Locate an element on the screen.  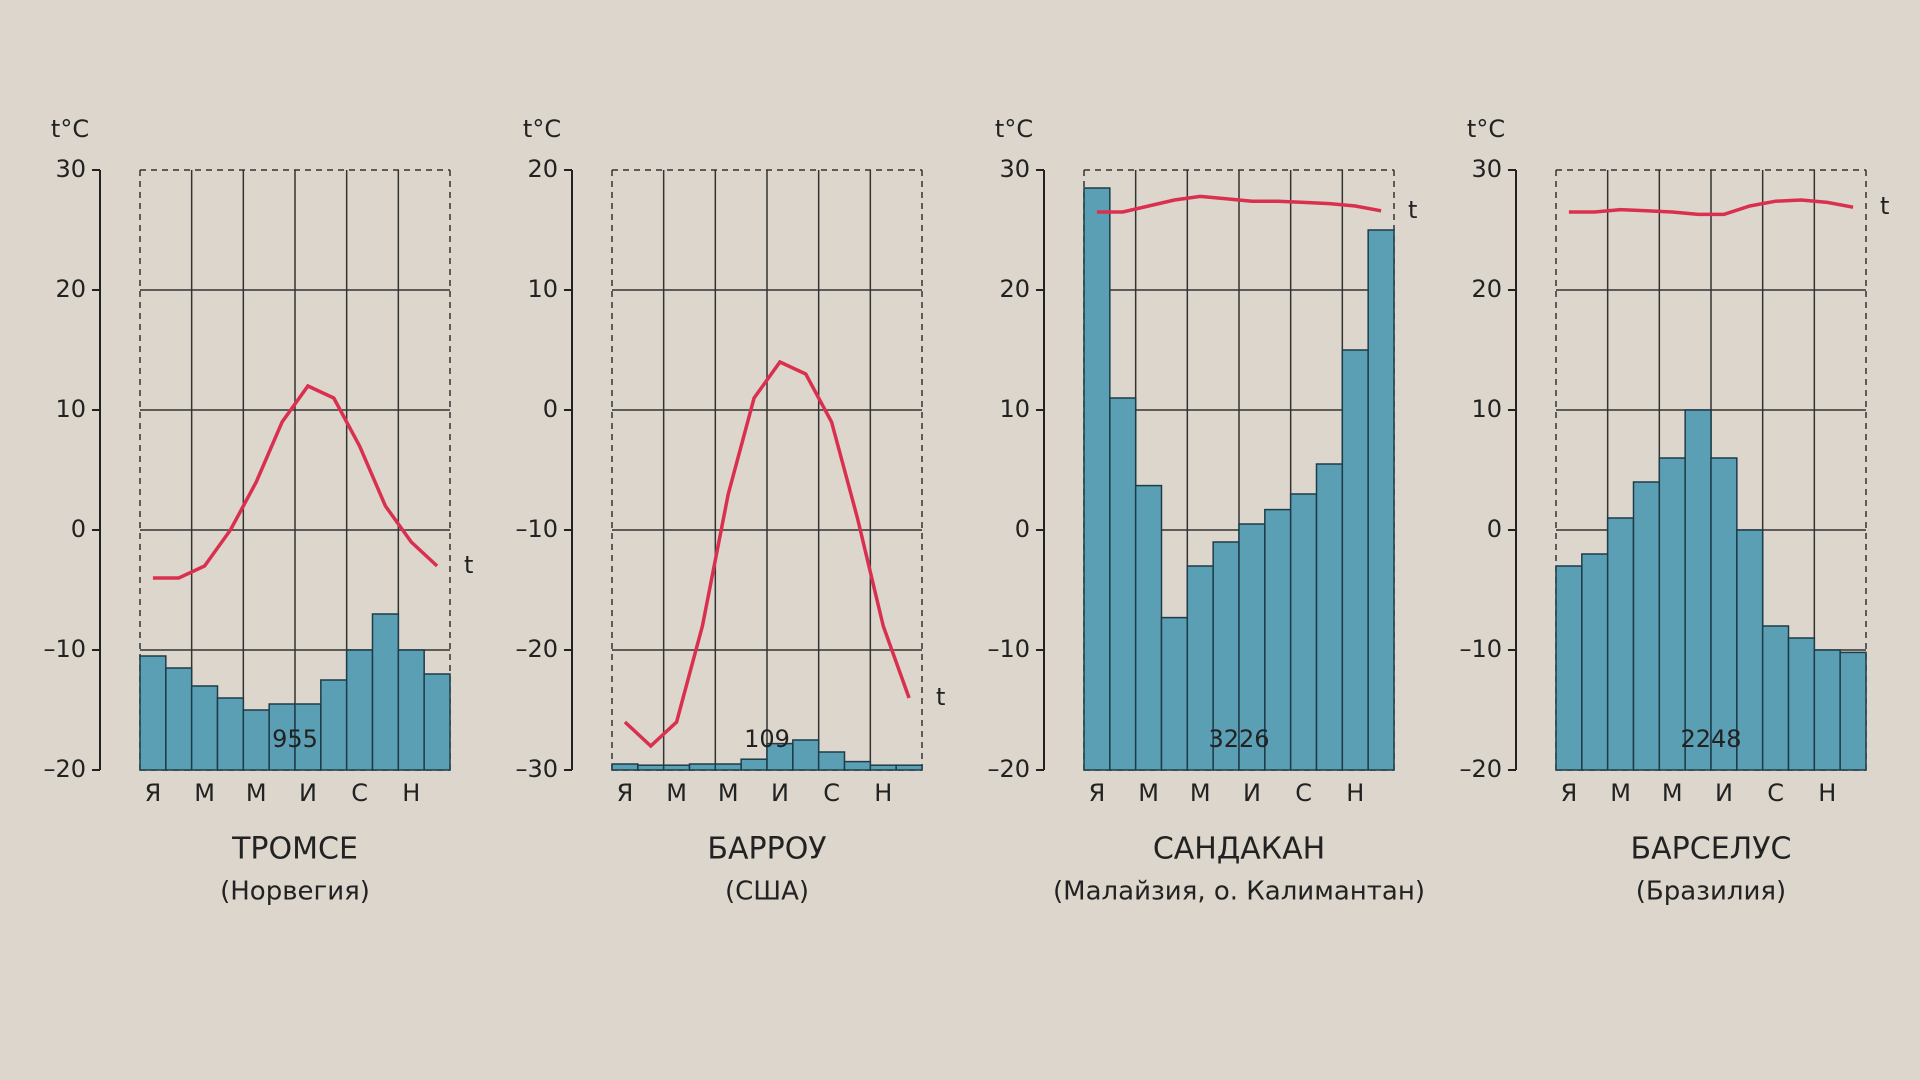
station-country: (США) is located at coordinates (767, 892).